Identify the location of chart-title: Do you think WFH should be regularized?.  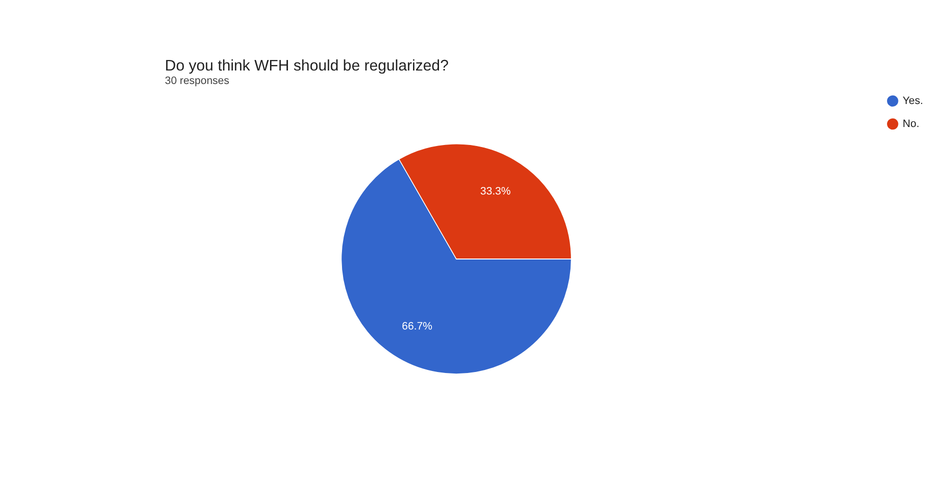
(306, 65).